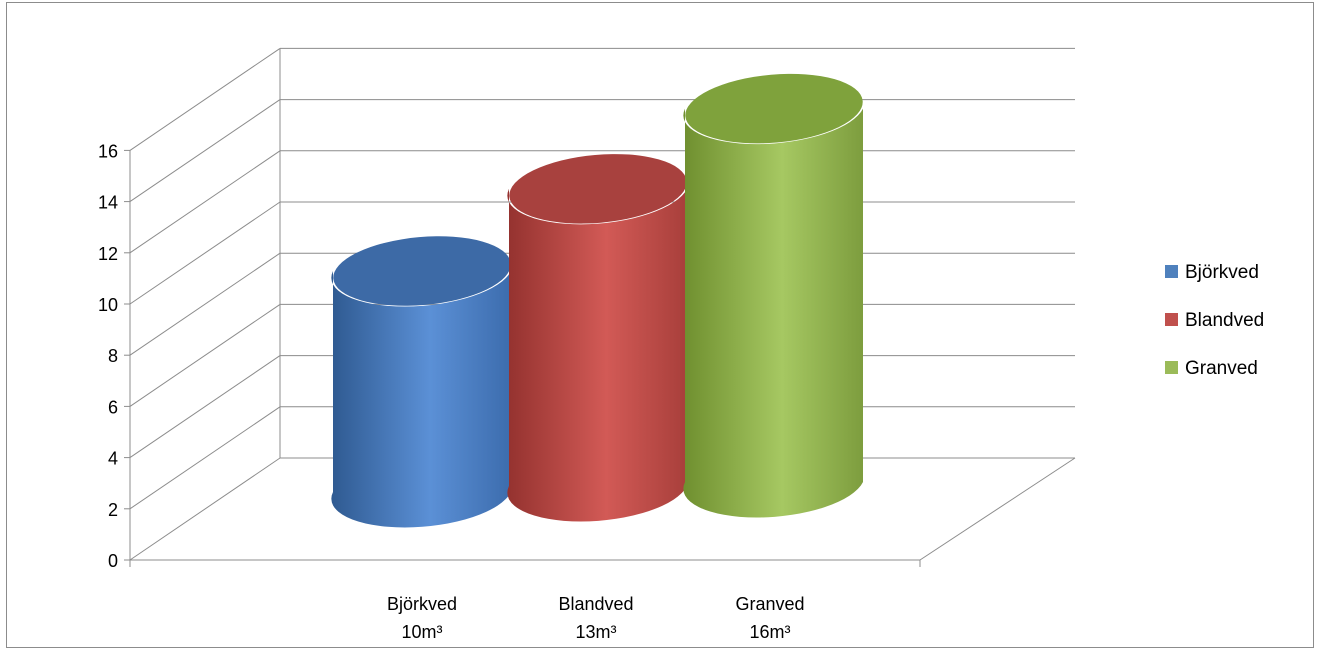 Image resolution: width=1322 pixels, height=650 pixels. Describe the element at coordinates (108, 151) in the screenshot. I see `y-tick-label: 16` at that location.